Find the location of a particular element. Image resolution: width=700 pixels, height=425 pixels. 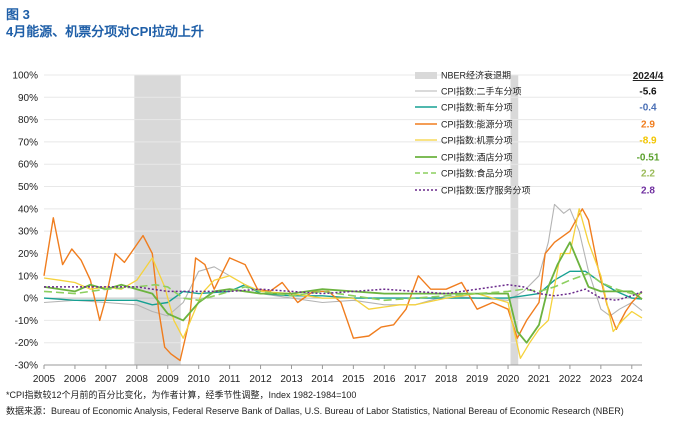

chart-title: 4月能源、机票分项对CPI拉动上升 is located at coordinates (105, 31).